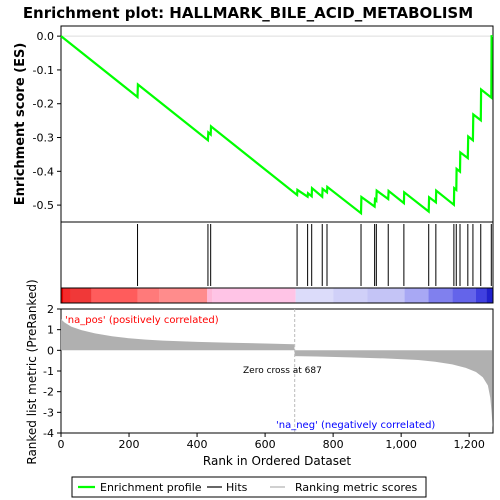 The height and width of the screenshot is (500, 500). I want to click on heat-band-frame, so click(277, 295).